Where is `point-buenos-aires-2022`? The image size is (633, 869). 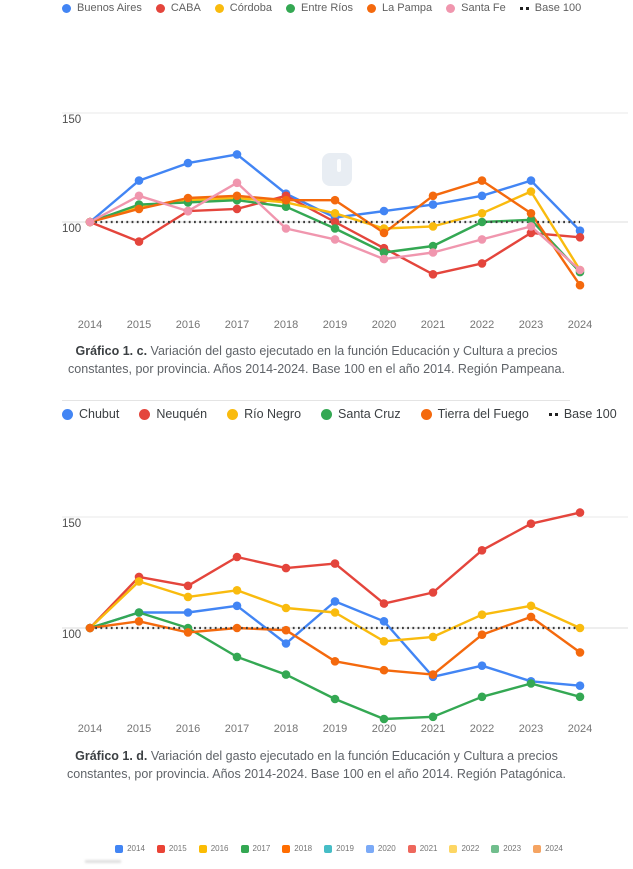 point-buenos-aires-2022 is located at coordinates (482, 196).